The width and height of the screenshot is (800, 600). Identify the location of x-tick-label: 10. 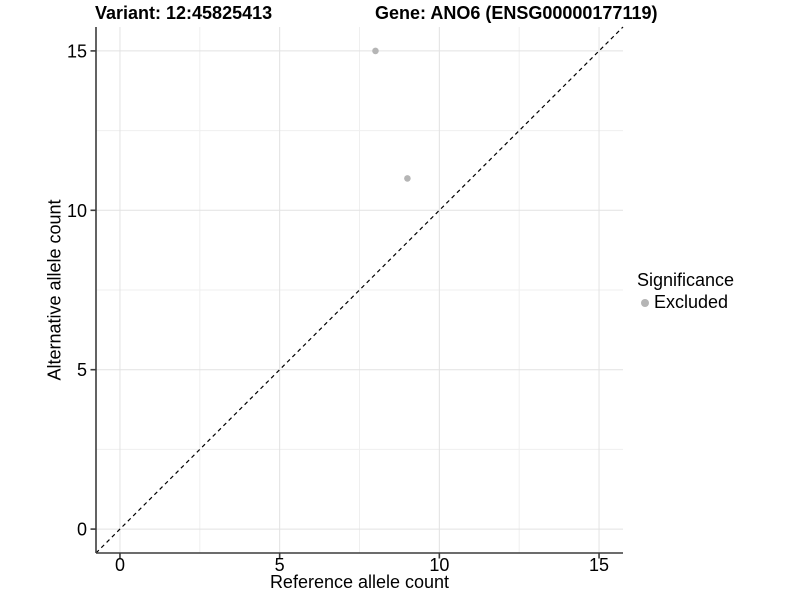
(439, 565).